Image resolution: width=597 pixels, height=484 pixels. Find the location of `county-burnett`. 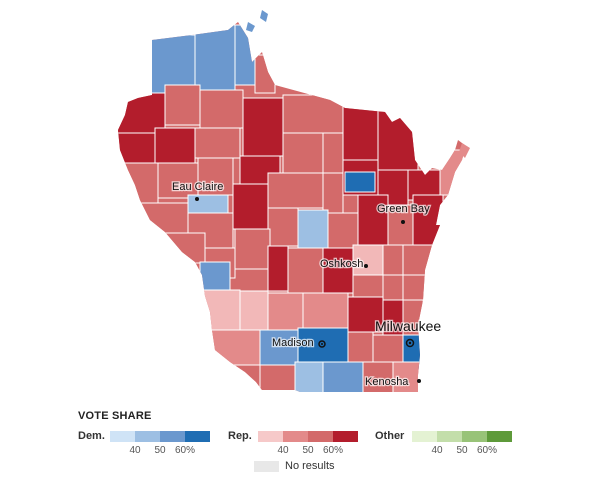

county-burnett is located at coordinates (137, 148).